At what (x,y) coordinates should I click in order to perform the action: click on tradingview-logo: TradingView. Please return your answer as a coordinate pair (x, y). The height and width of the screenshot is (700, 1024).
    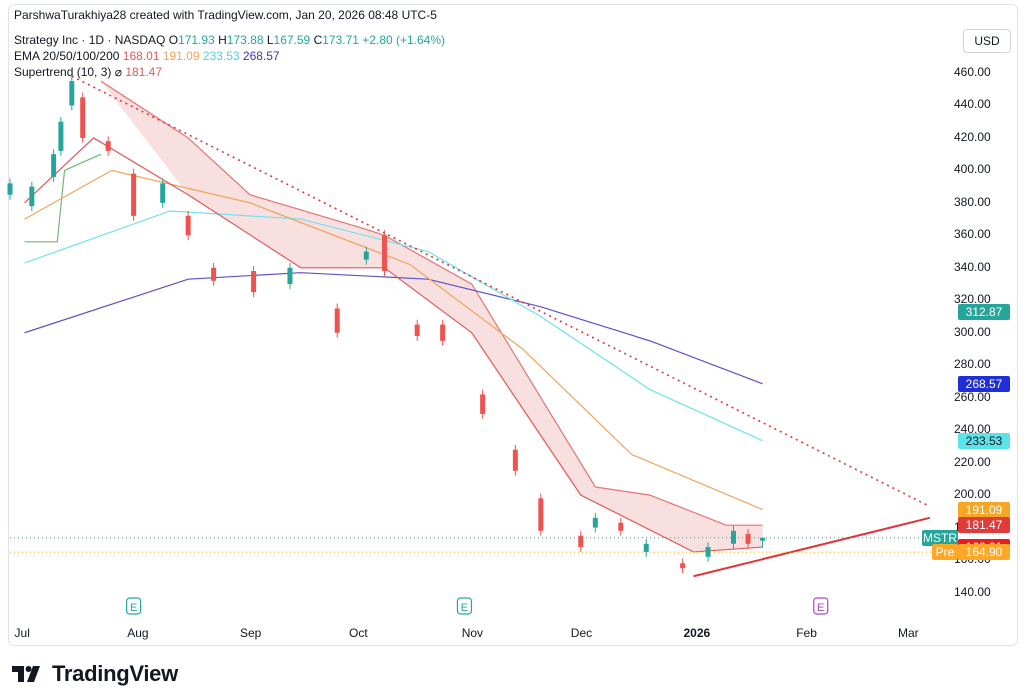
    Looking at the image, I should click on (95, 674).